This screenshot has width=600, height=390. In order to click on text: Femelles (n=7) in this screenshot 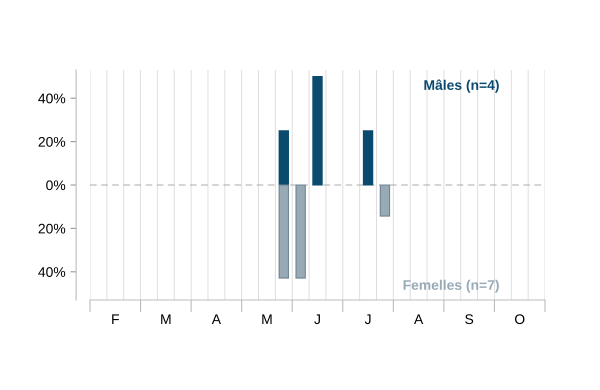, I will do `click(451, 286)`.